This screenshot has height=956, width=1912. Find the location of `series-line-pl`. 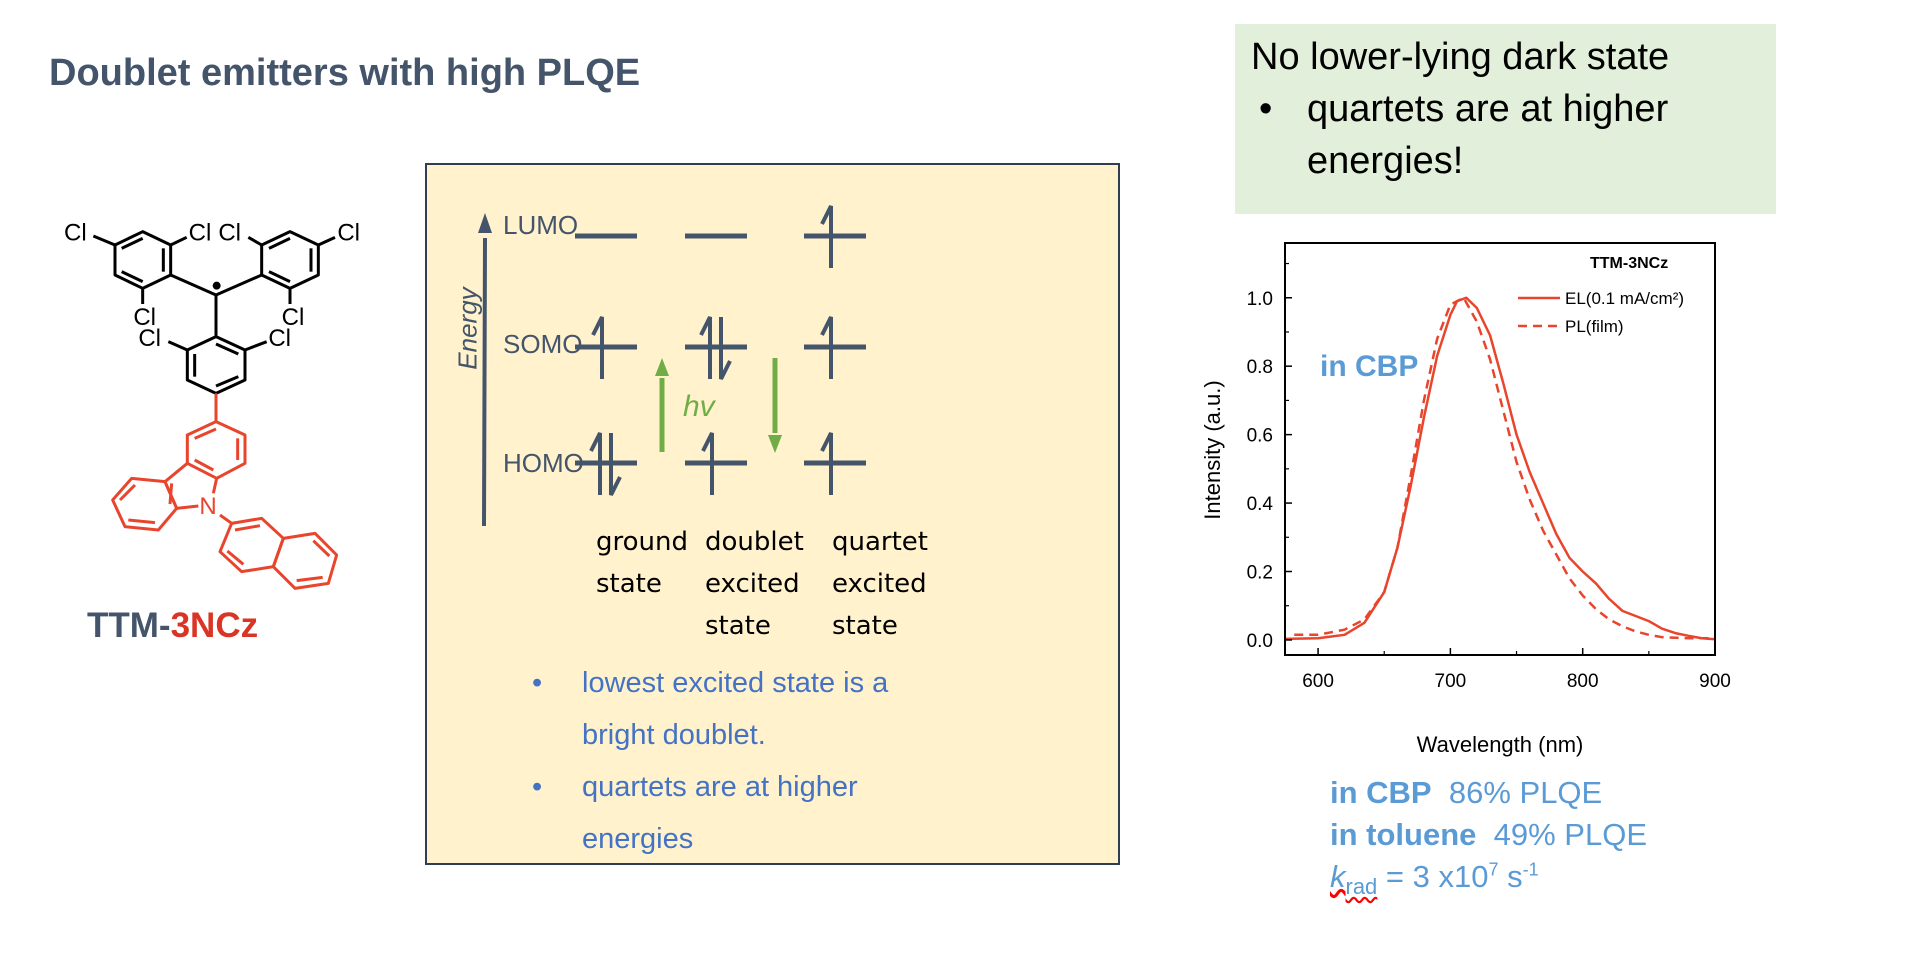

series-line-pl is located at coordinates (1504, 468).